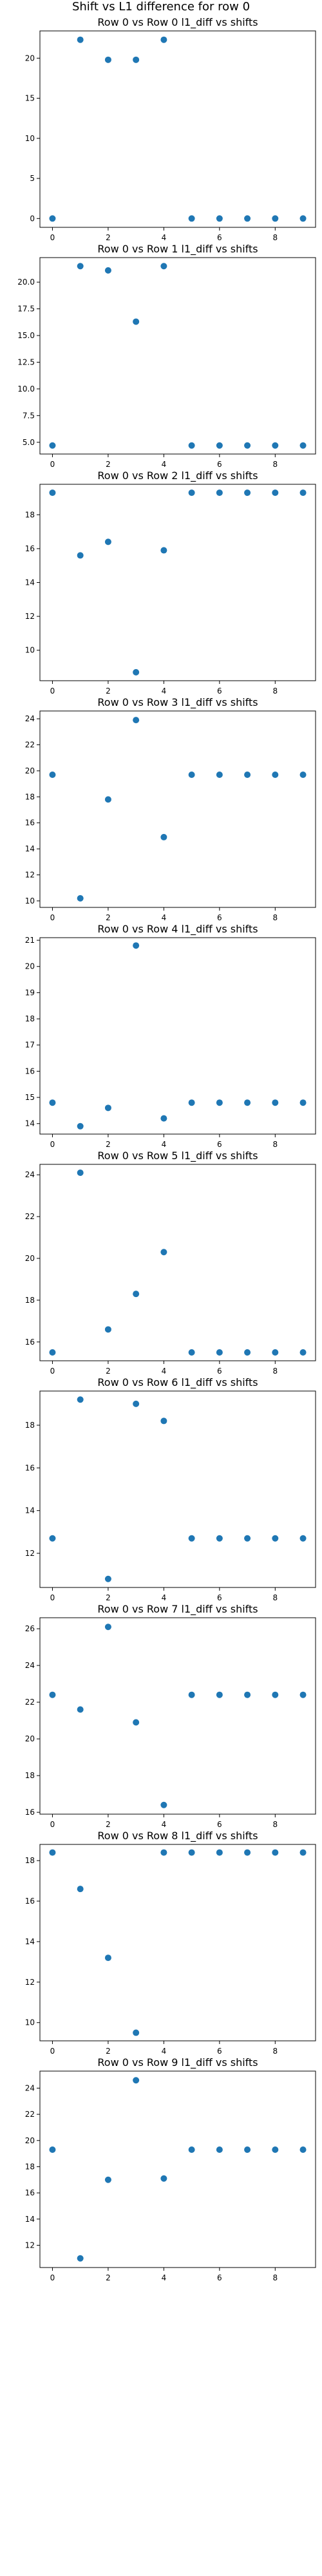 The width and height of the screenshot is (322, 2576). What do you see at coordinates (26, 362) in the screenshot?
I see `y-tick-label: 12.5` at bounding box center [26, 362].